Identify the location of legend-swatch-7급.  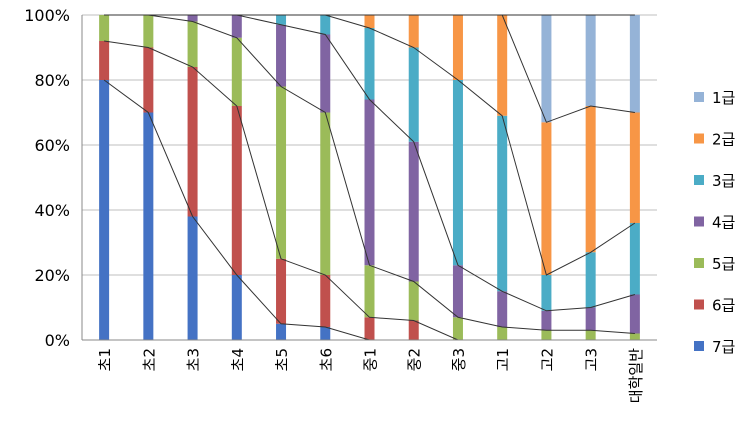
(699, 346).